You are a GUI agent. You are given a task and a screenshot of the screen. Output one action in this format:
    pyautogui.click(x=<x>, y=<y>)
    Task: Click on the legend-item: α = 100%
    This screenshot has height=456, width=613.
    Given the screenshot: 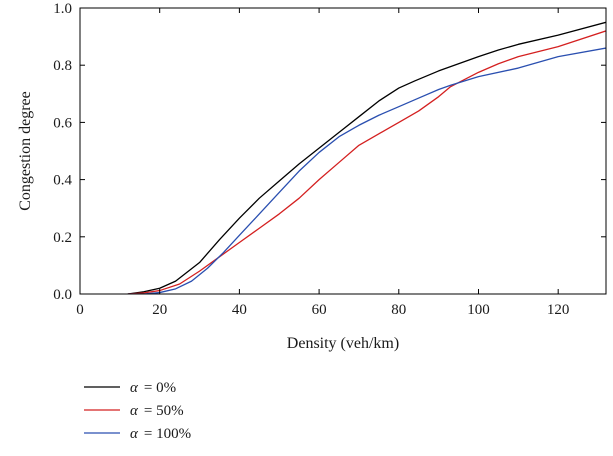 What is the action you would take?
    pyautogui.click(x=137, y=434)
    